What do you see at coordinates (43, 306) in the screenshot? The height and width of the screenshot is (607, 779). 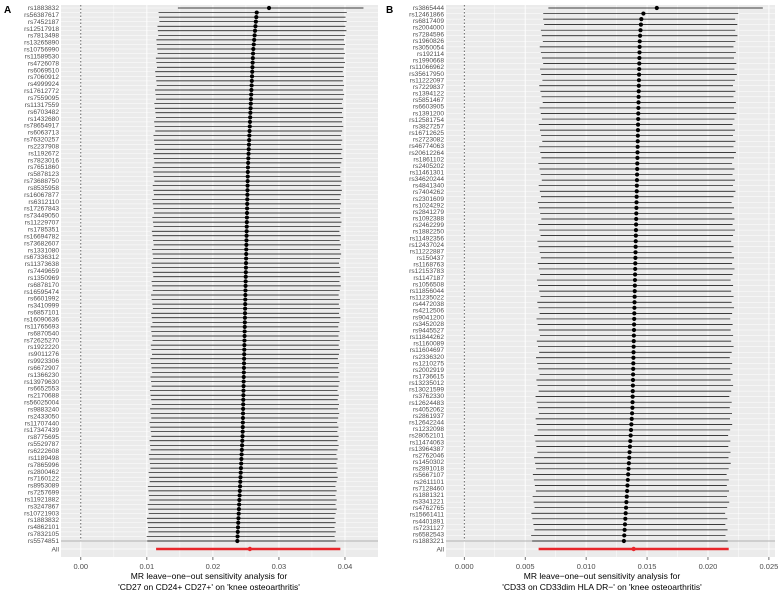 I see `panel-a-snp-label: rs3410999` at bounding box center [43, 306].